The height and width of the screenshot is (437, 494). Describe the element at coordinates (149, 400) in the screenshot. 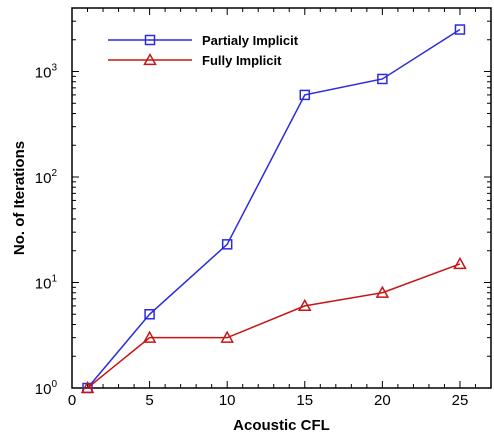

I see `x-tick-label: 5` at that location.